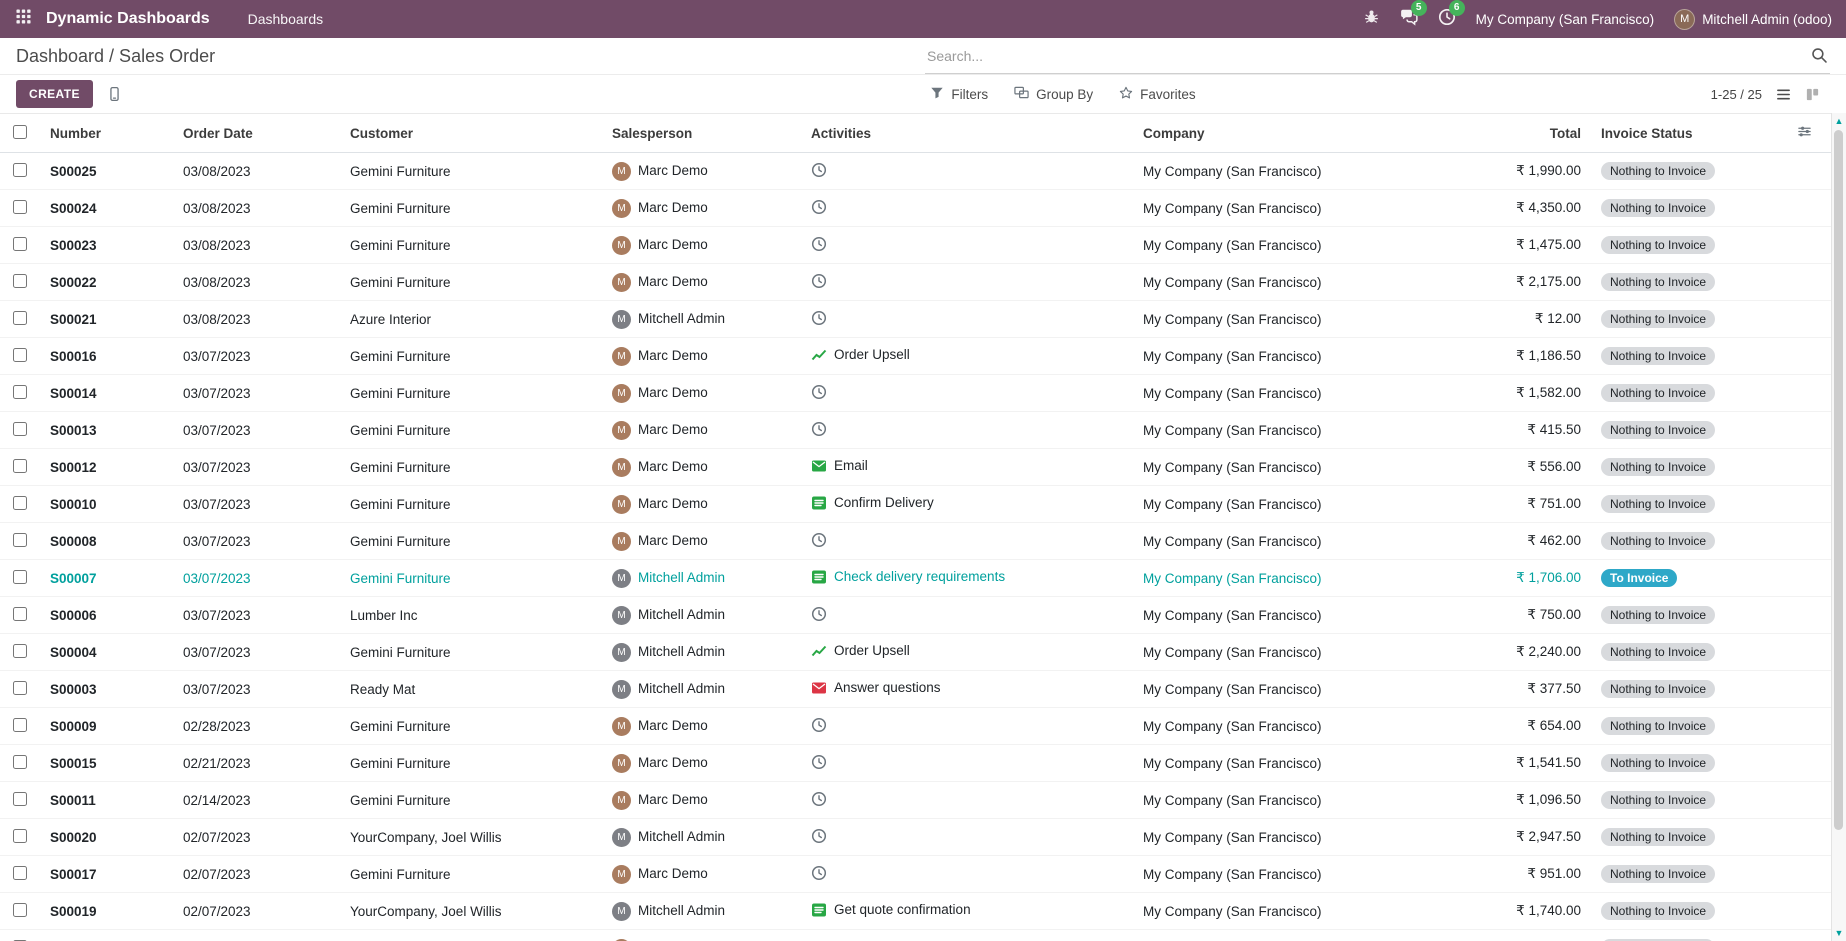  Describe the element at coordinates (116, 55) in the screenshot. I see `breadcrumb: Dashboard / Sales Order` at that location.